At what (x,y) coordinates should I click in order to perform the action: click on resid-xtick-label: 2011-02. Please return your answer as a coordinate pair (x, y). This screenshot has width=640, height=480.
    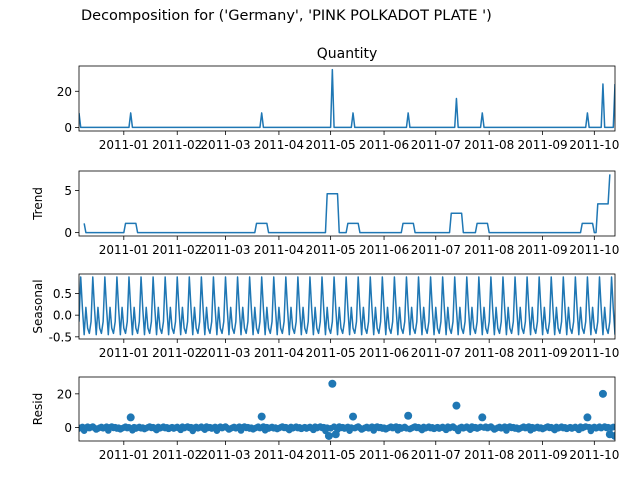
    Looking at the image, I should click on (177, 455).